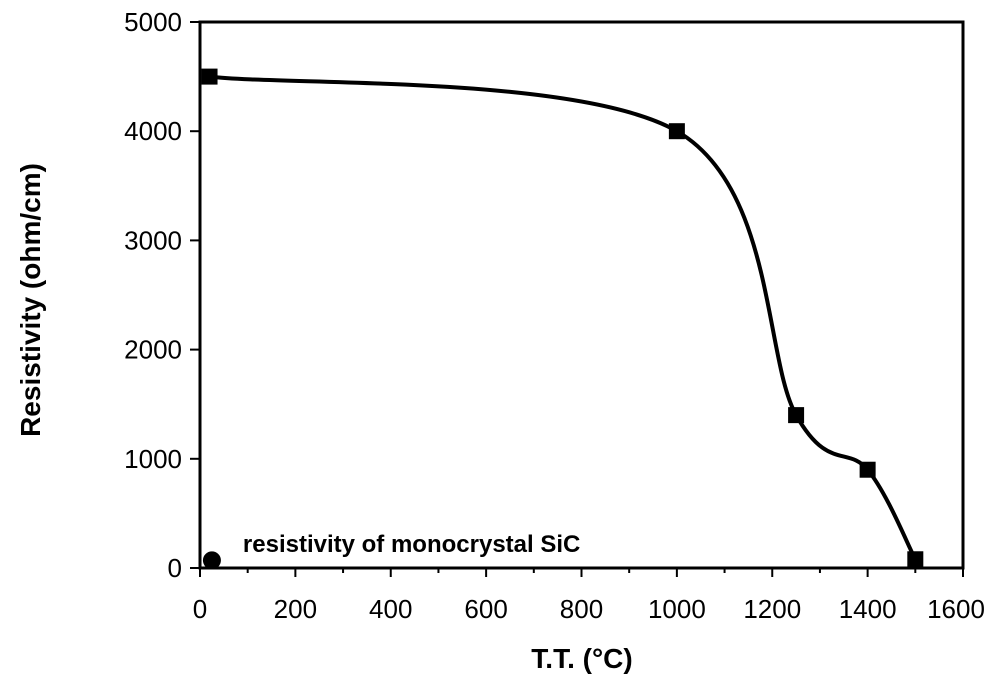 The image size is (994, 679). I want to click on y-tick-label: 3000, so click(153, 240).